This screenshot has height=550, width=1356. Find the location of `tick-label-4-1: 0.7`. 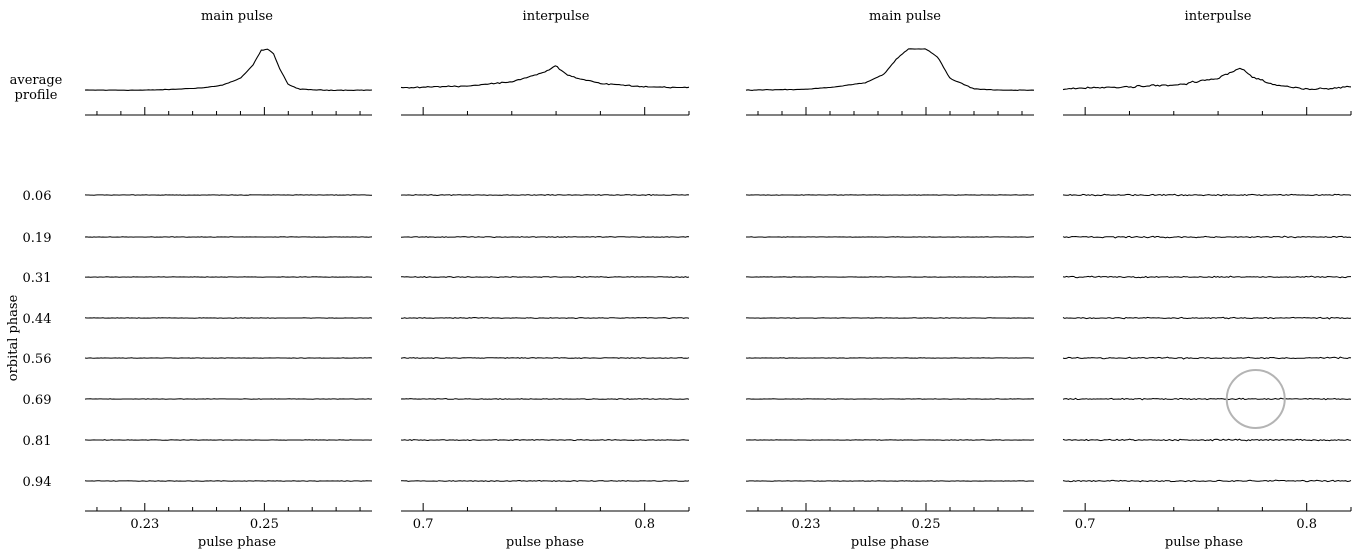

tick-label-4-1: 0.7 is located at coordinates (1085, 524).